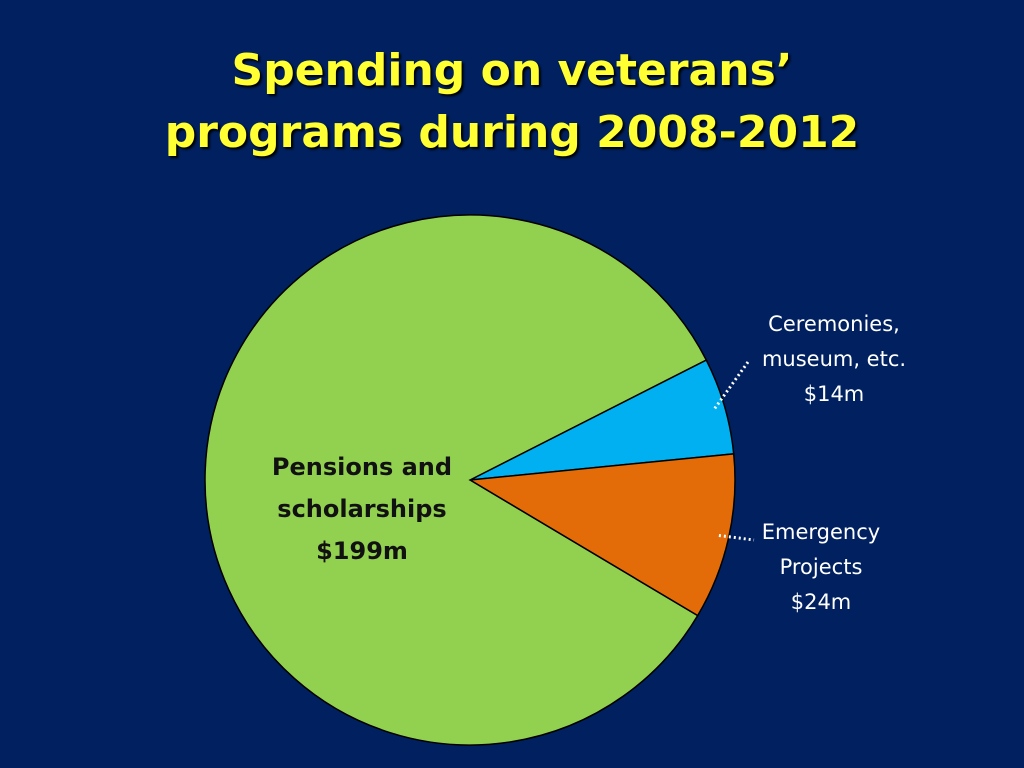 The width and height of the screenshot is (1024, 768). Describe the element at coordinates (821, 532) in the screenshot. I see `label-emergency-line-1: Emergency` at that location.